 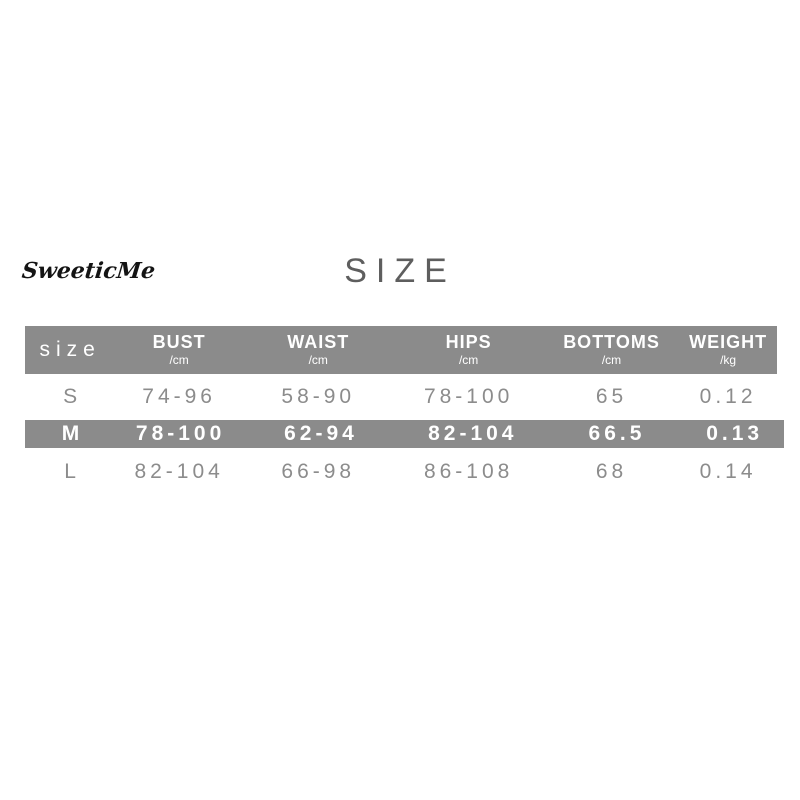 What do you see at coordinates (70, 433) in the screenshot?
I see `cell-size-m: M` at bounding box center [70, 433].